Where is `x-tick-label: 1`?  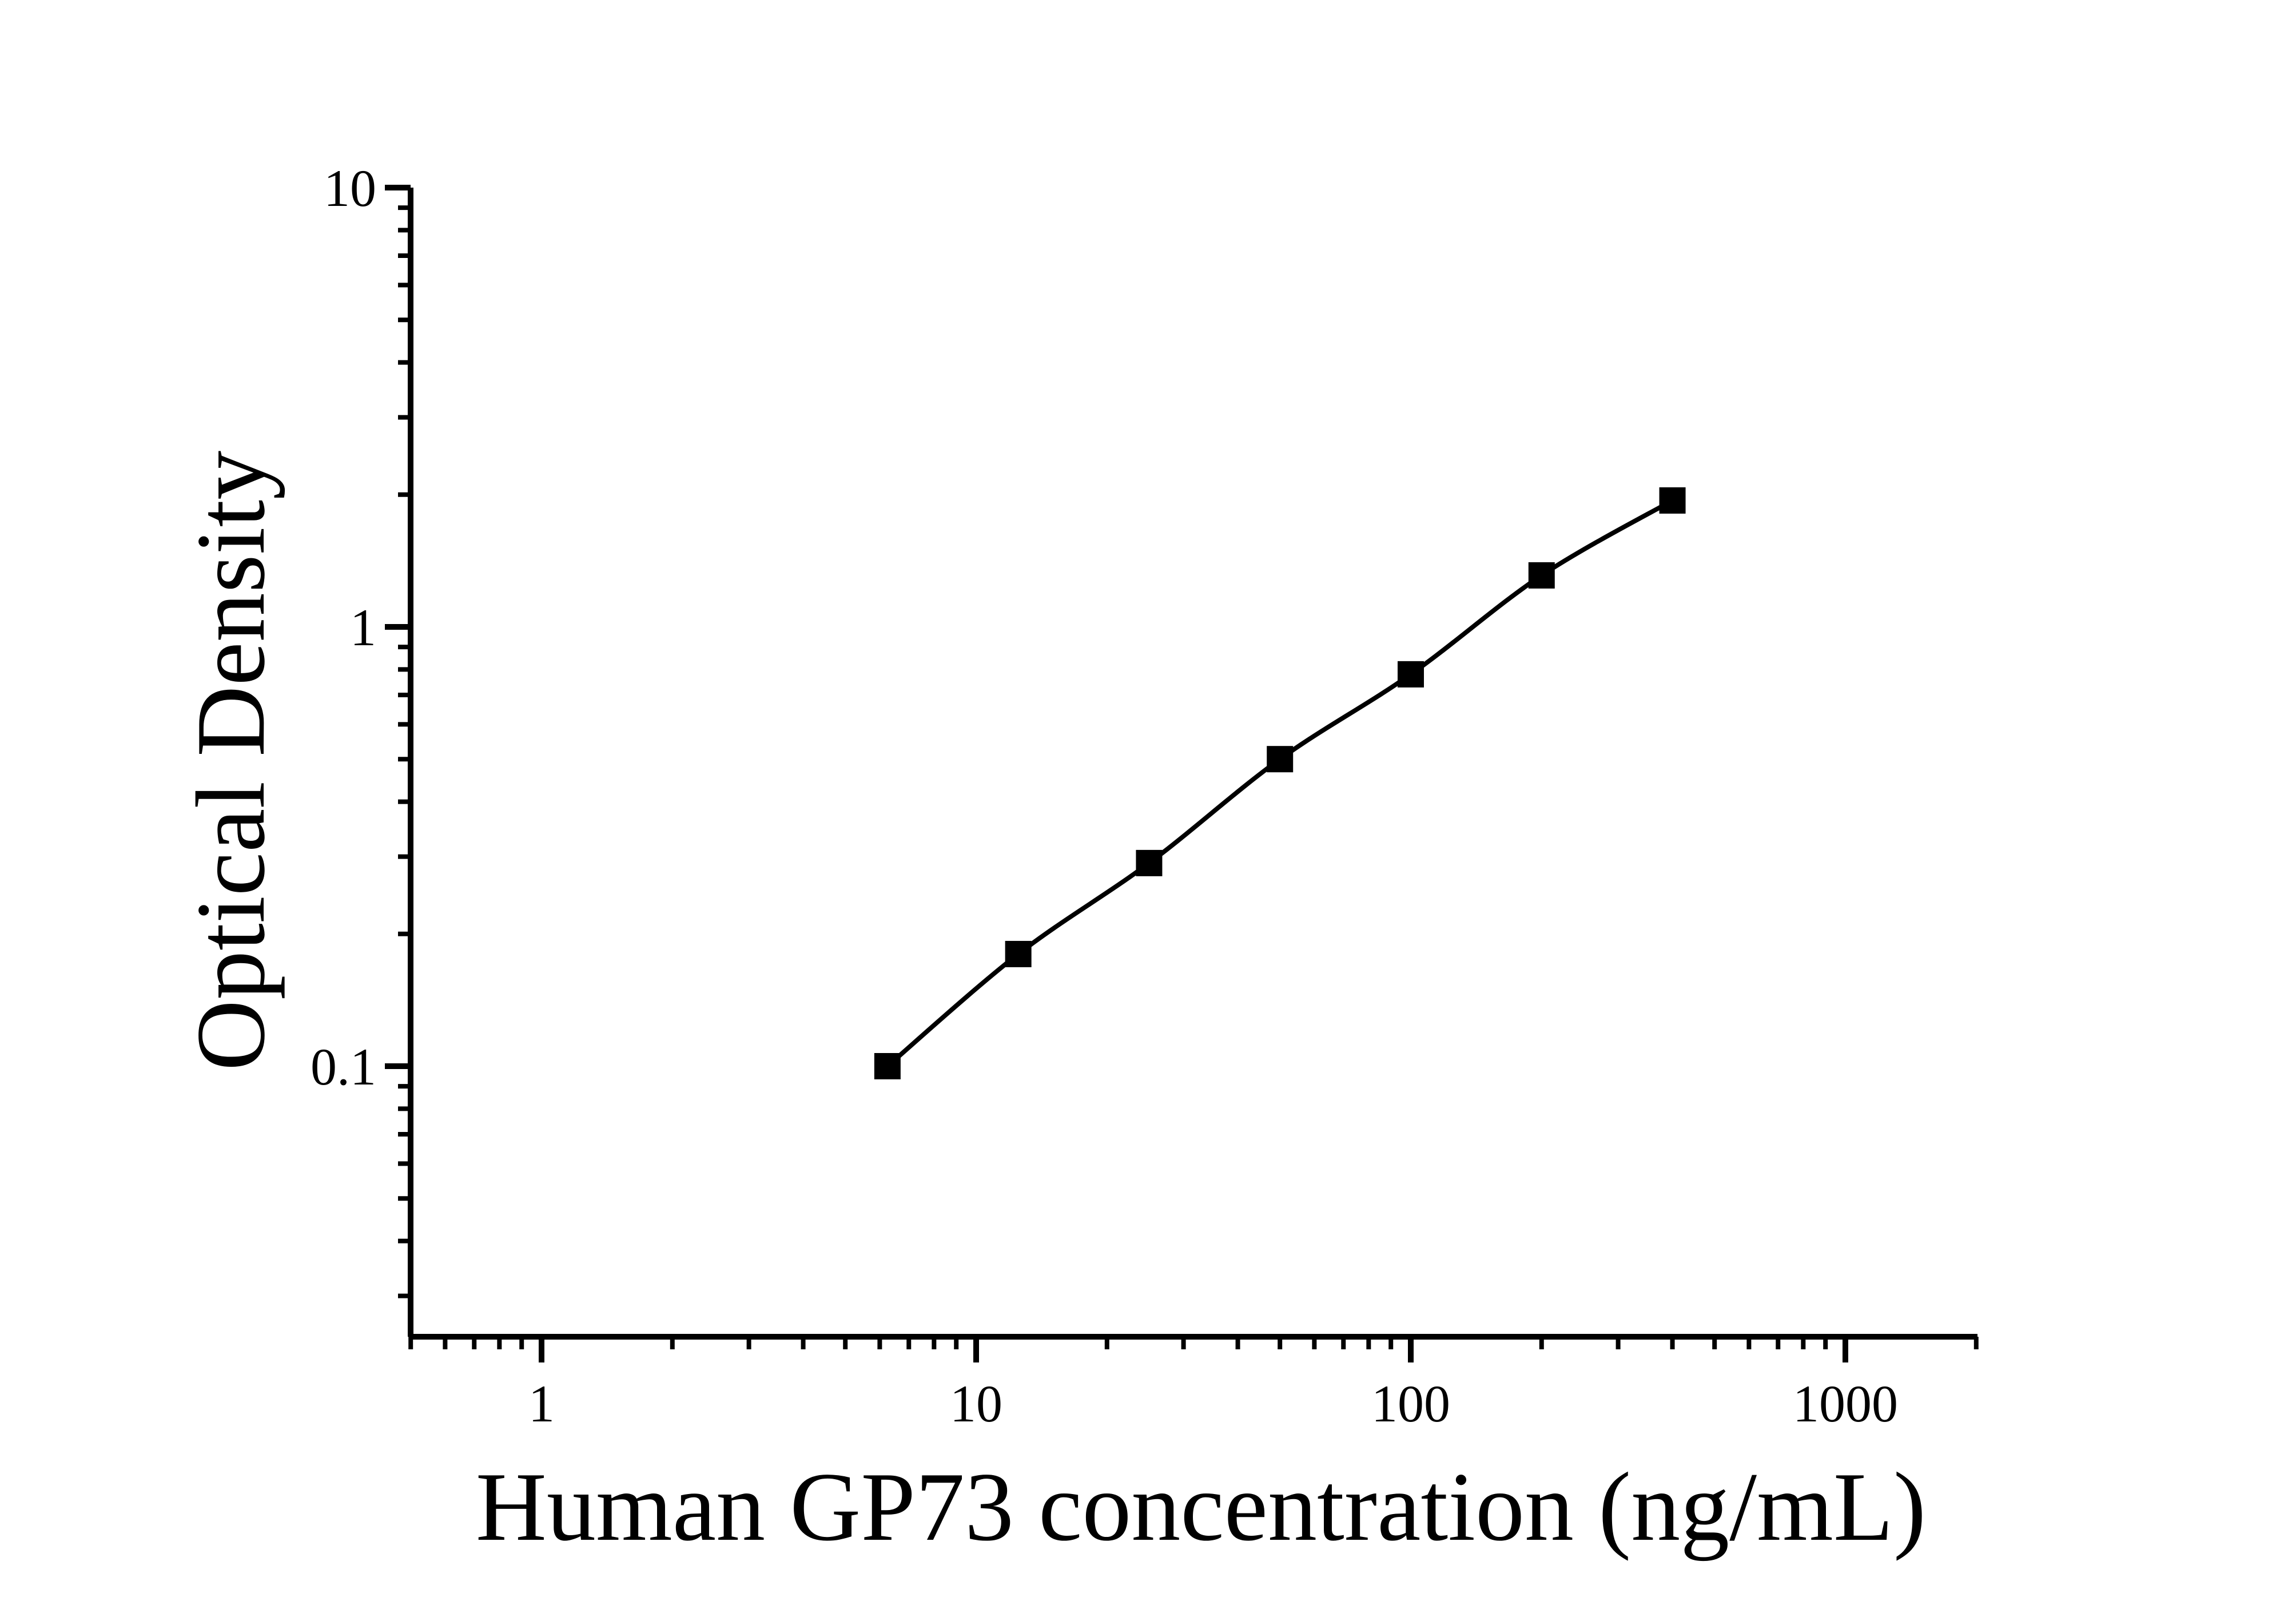 x-tick-label: 1 is located at coordinates (541, 1403).